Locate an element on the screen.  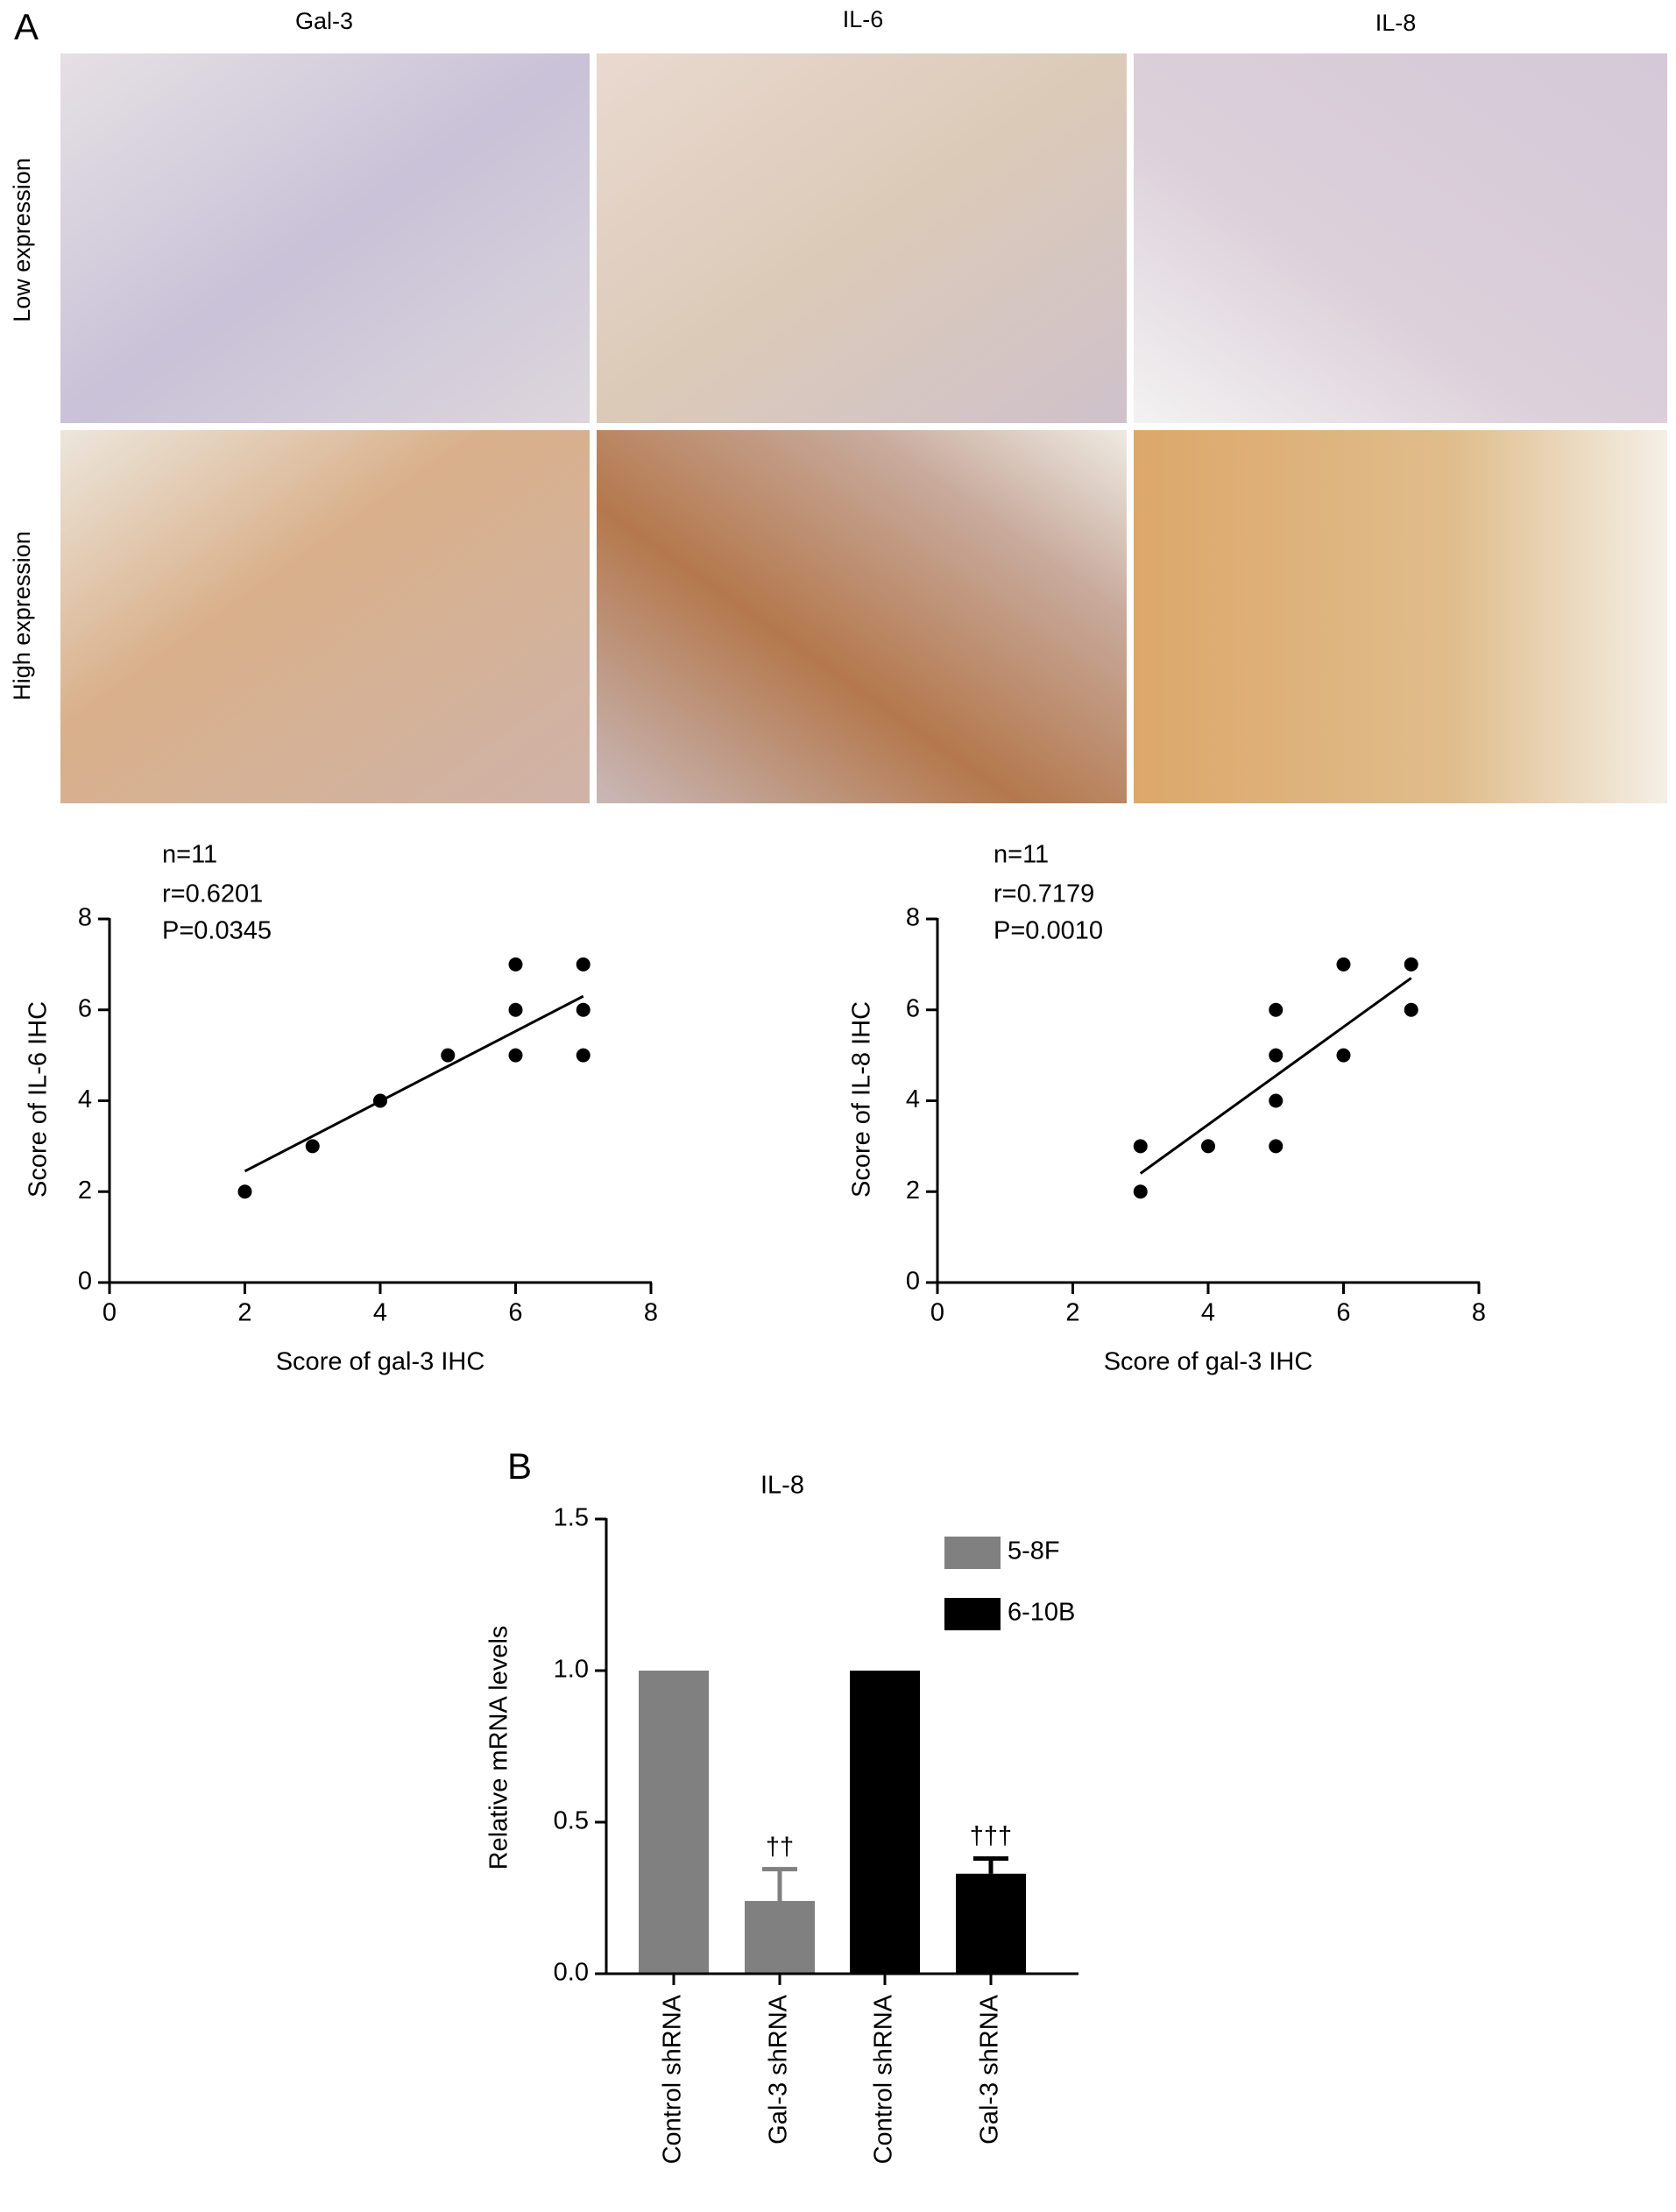
significance-label: ††† is located at coordinates (991, 1836).